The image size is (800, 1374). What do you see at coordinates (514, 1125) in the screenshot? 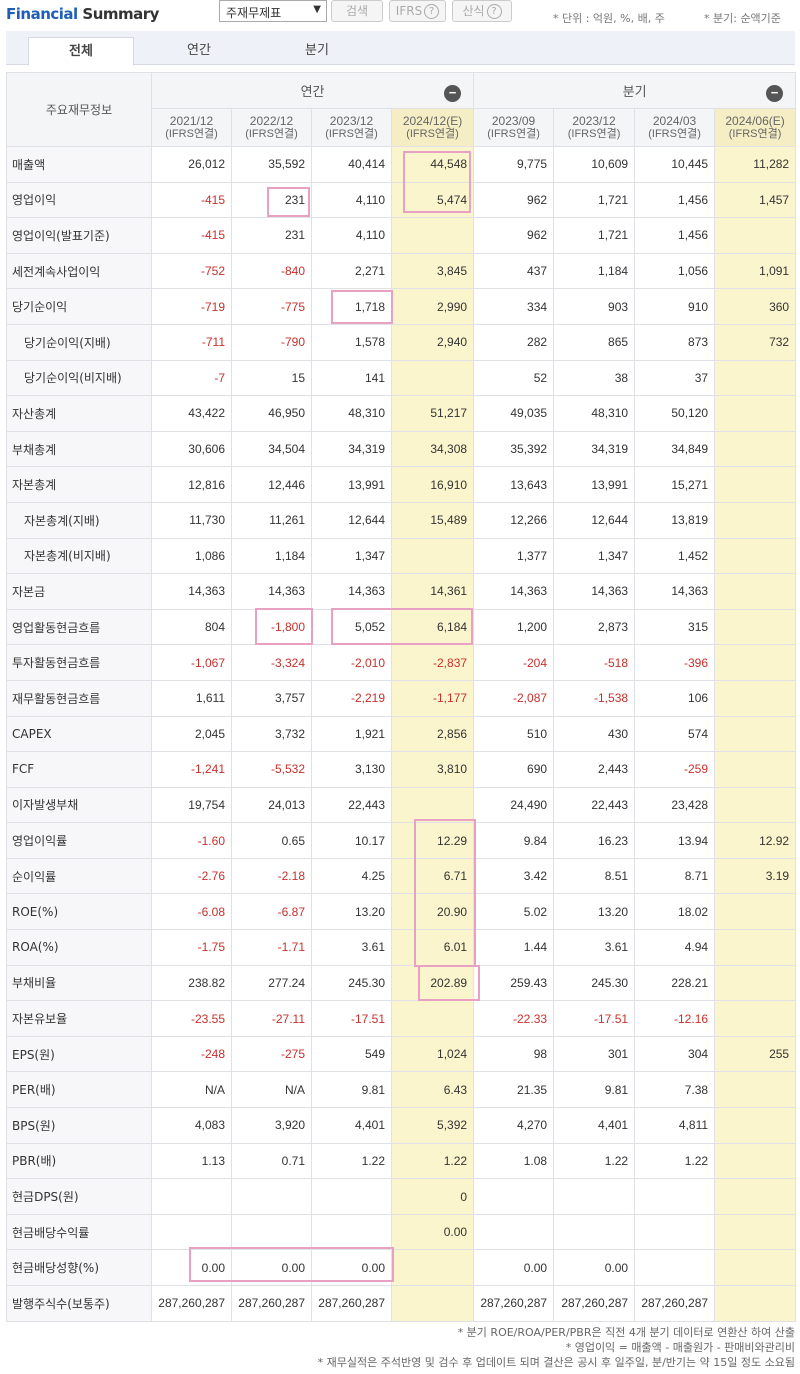
I see `table-cell: 4,270` at bounding box center [514, 1125].